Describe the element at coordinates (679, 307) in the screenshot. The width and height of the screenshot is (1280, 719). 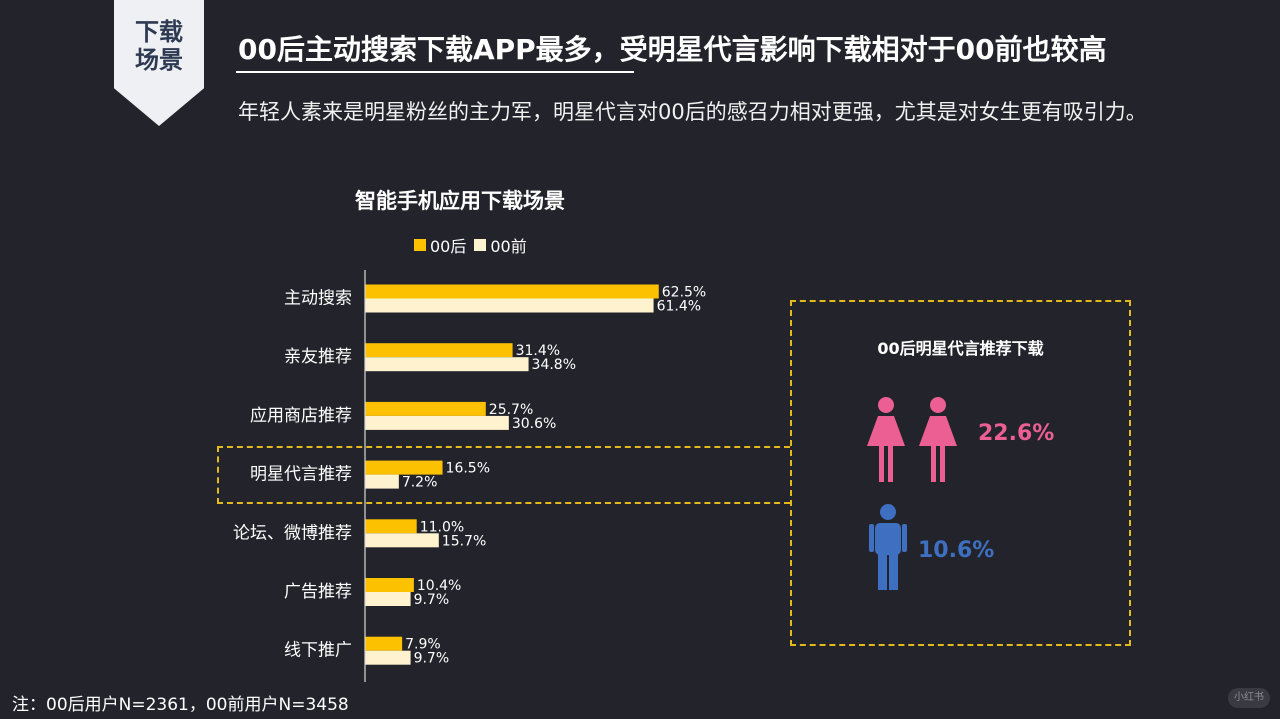
I see `data-label: 61.4%` at that location.